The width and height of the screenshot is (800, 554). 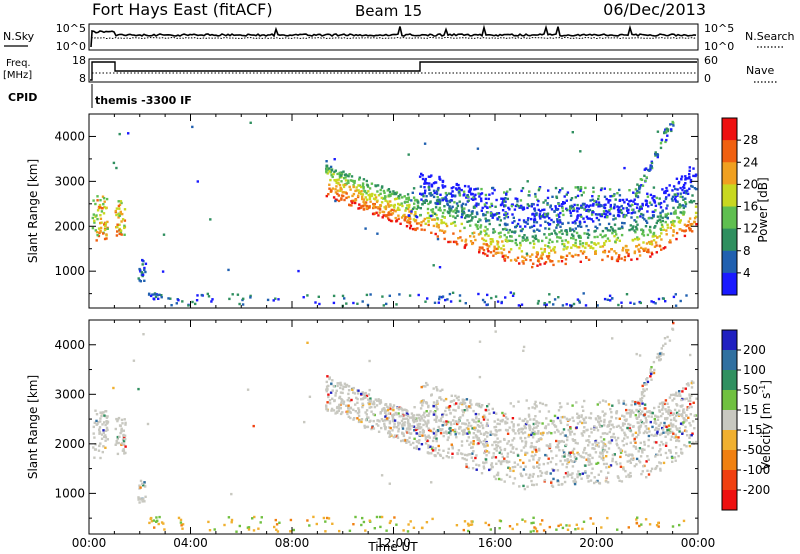 I want to click on noise-left-tick-top: 10^5, so click(x=71, y=28).